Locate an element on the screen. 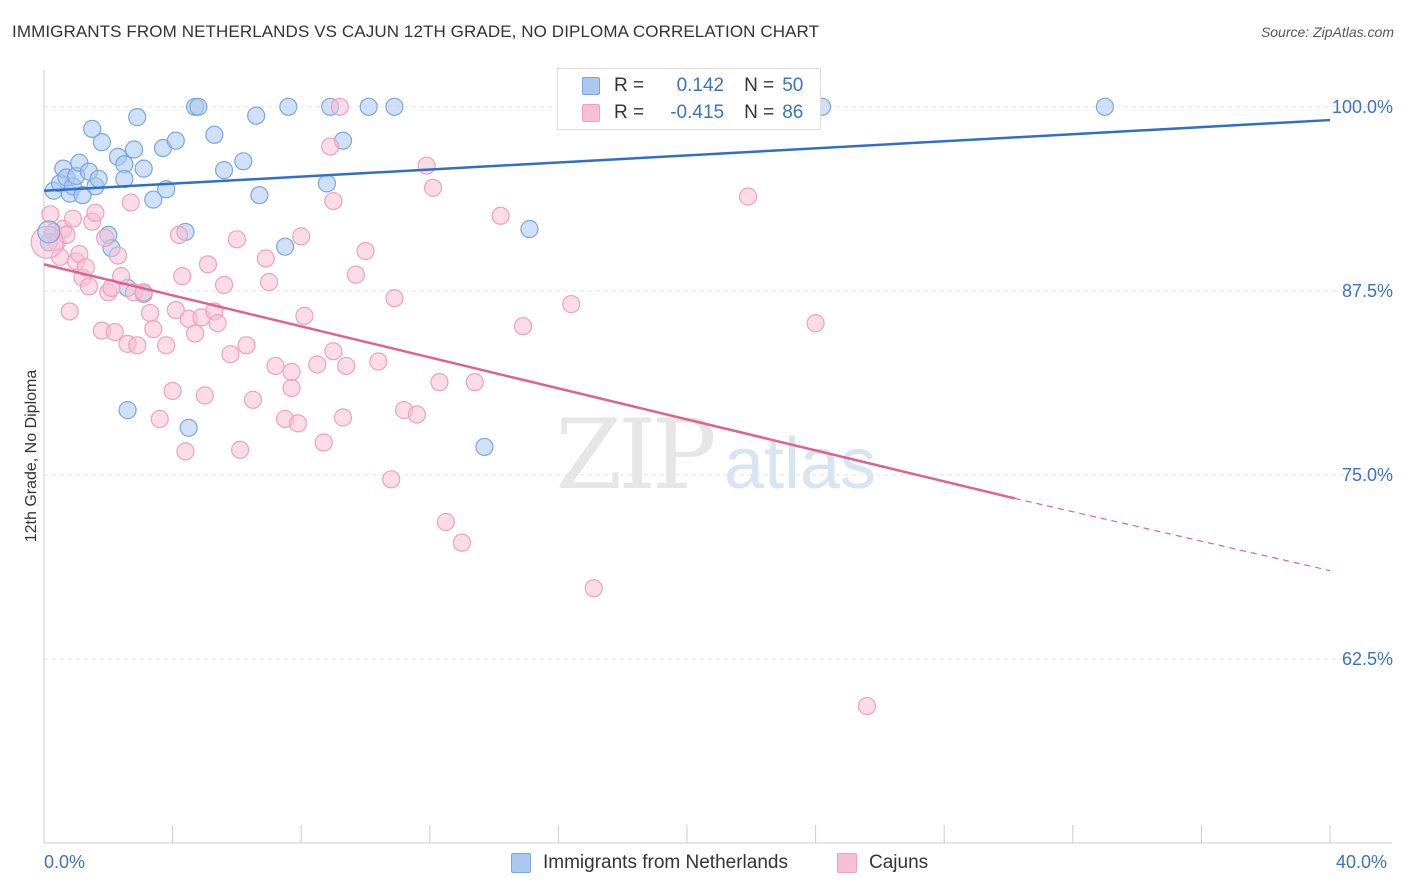 The width and height of the screenshot is (1406, 892). watermark-atlas: atlas is located at coordinates (800, 464).